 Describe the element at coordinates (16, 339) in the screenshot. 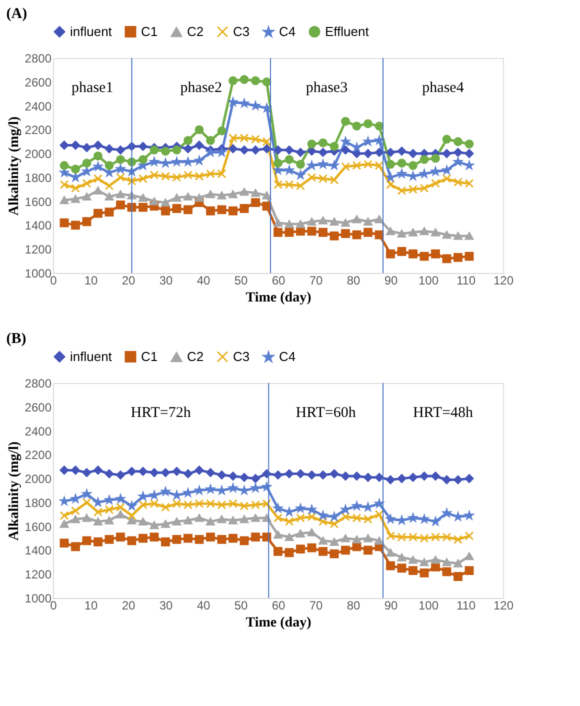

I see `chart-title: (B)` at that location.